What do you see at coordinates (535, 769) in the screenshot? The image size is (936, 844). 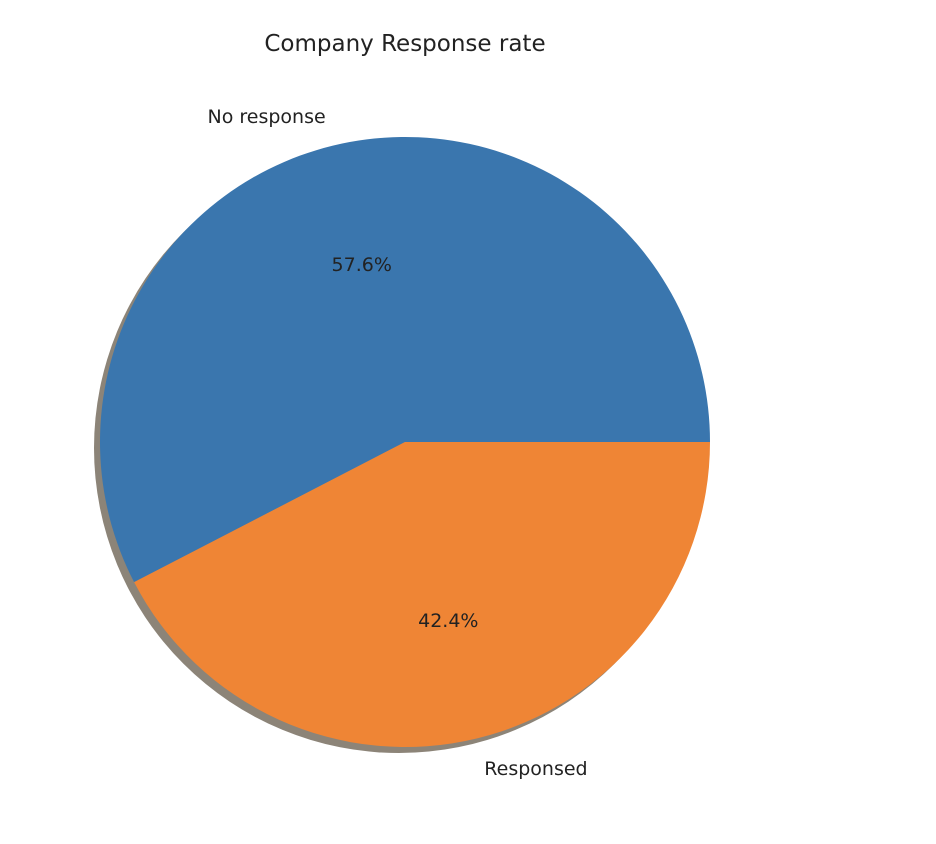 I see `slice-label: Responsed` at bounding box center [535, 769].